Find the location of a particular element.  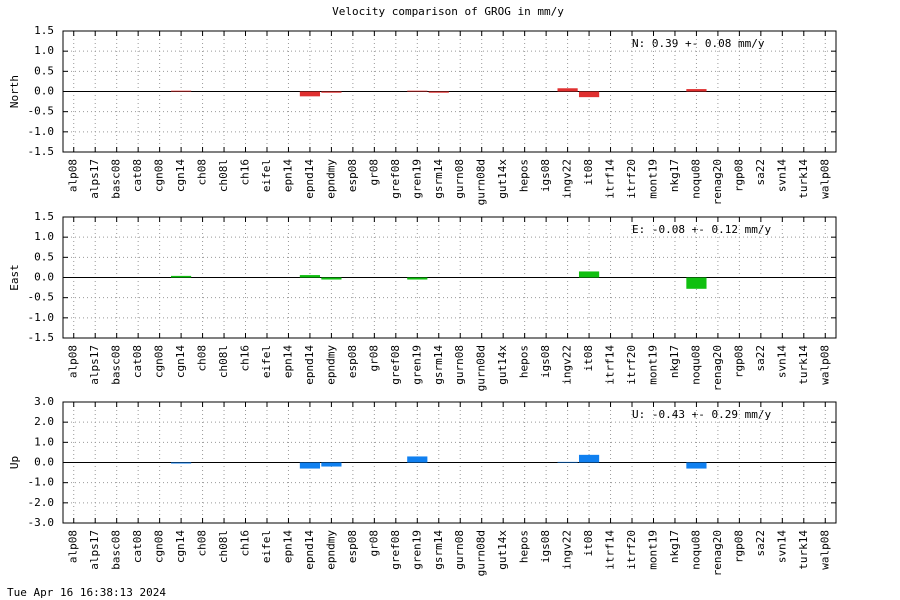

y-axis-label: East is located at coordinates (14, 277).